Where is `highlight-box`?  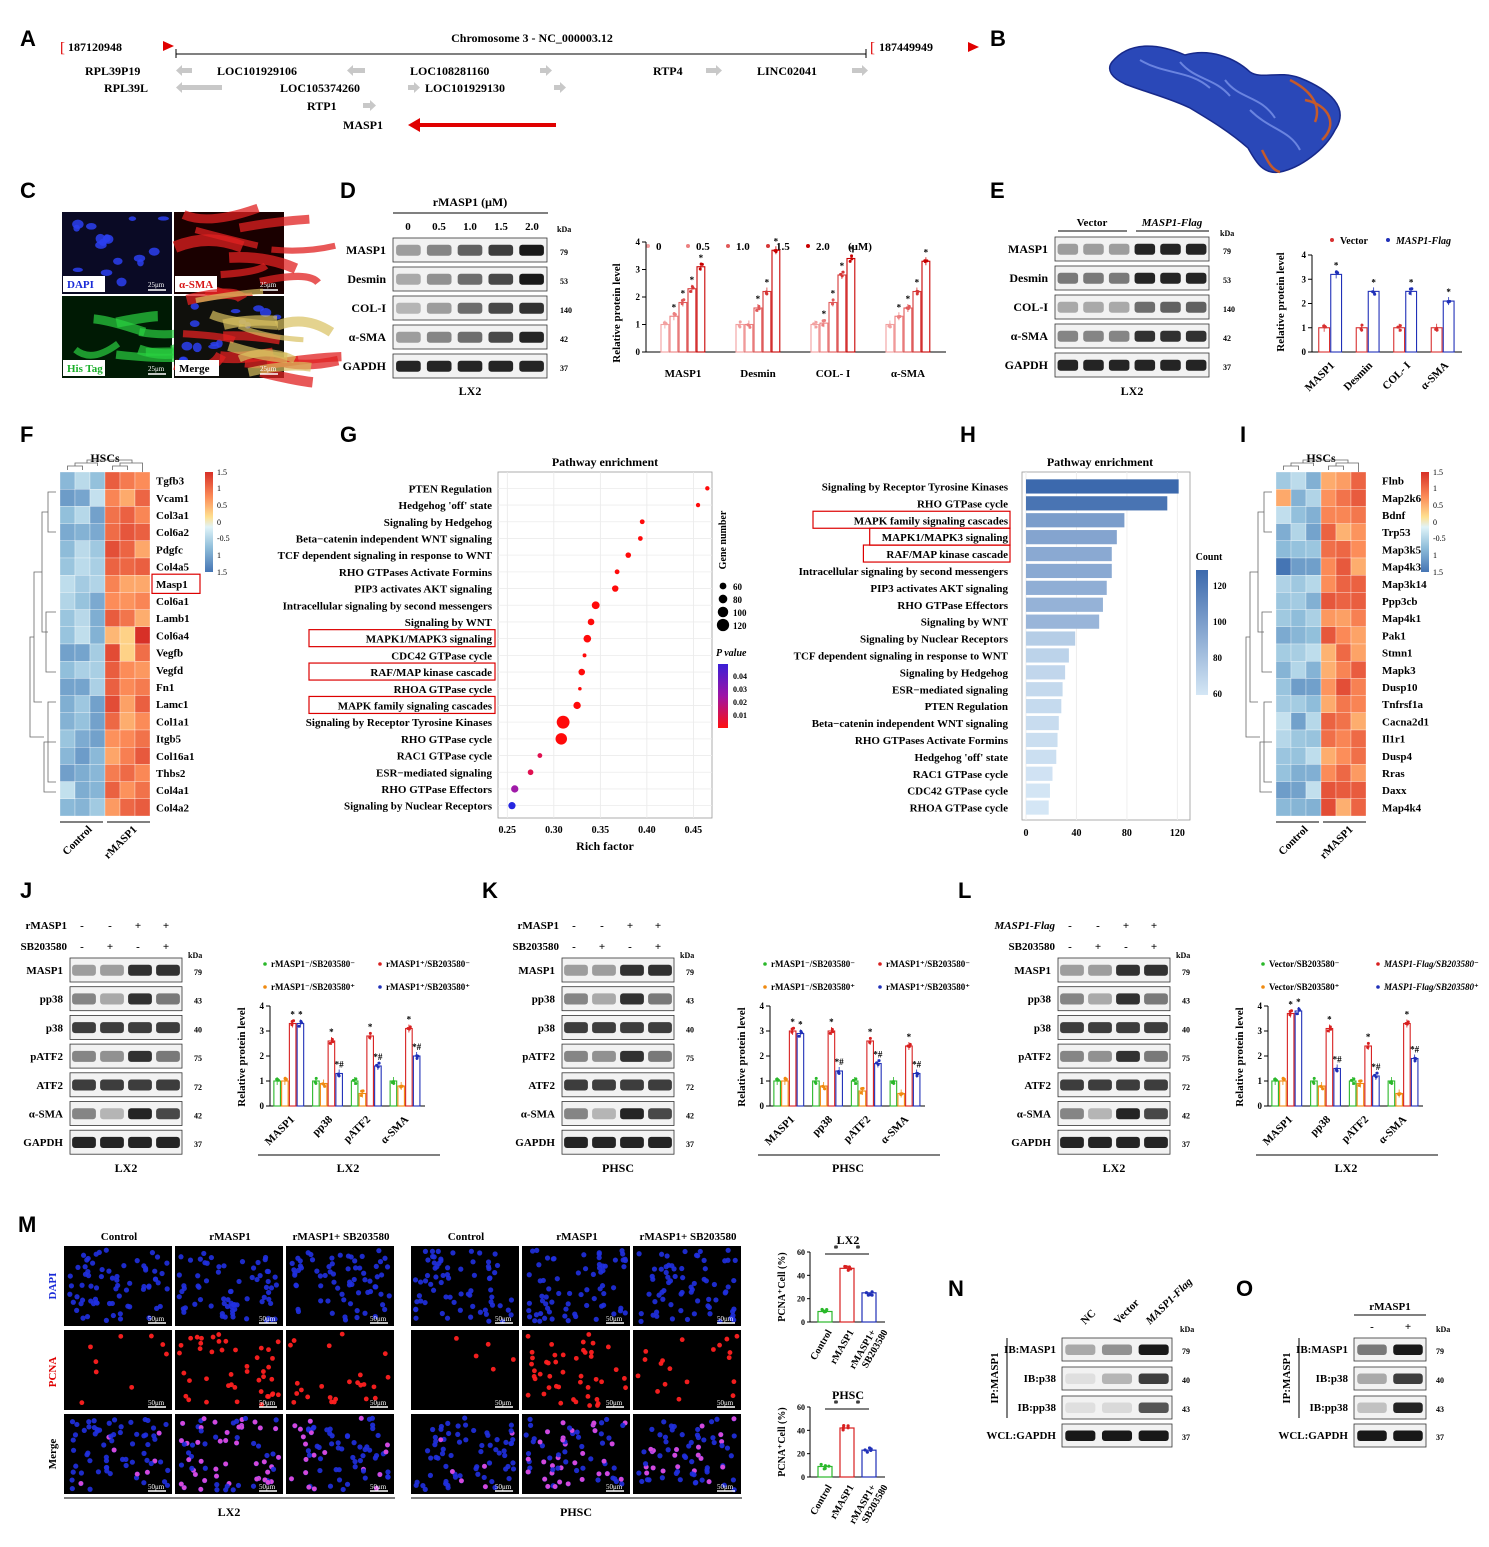 highlight-box is located at coordinates (402, 671).